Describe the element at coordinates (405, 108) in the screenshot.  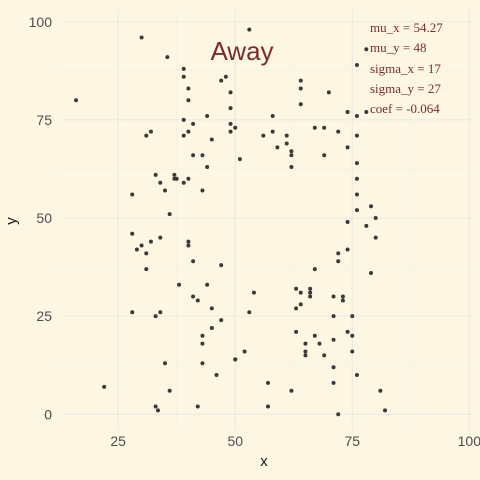
I see `stat-coef: coef = -0.064` at that location.